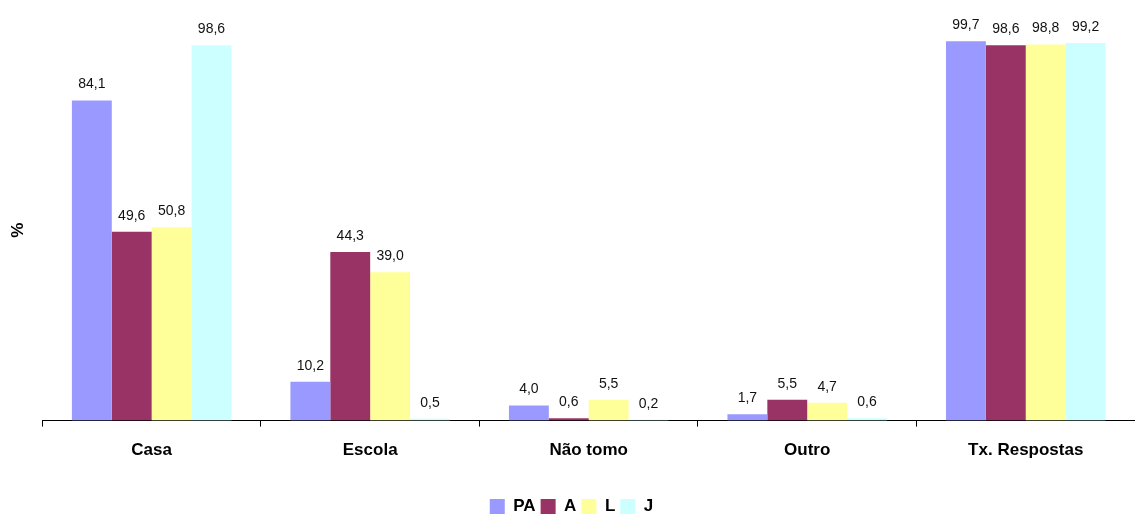 This screenshot has height=525, width=1135. Describe the element at coordinates (1085, 25) in the screenshot. I see `data-label: 99,2` at that location.